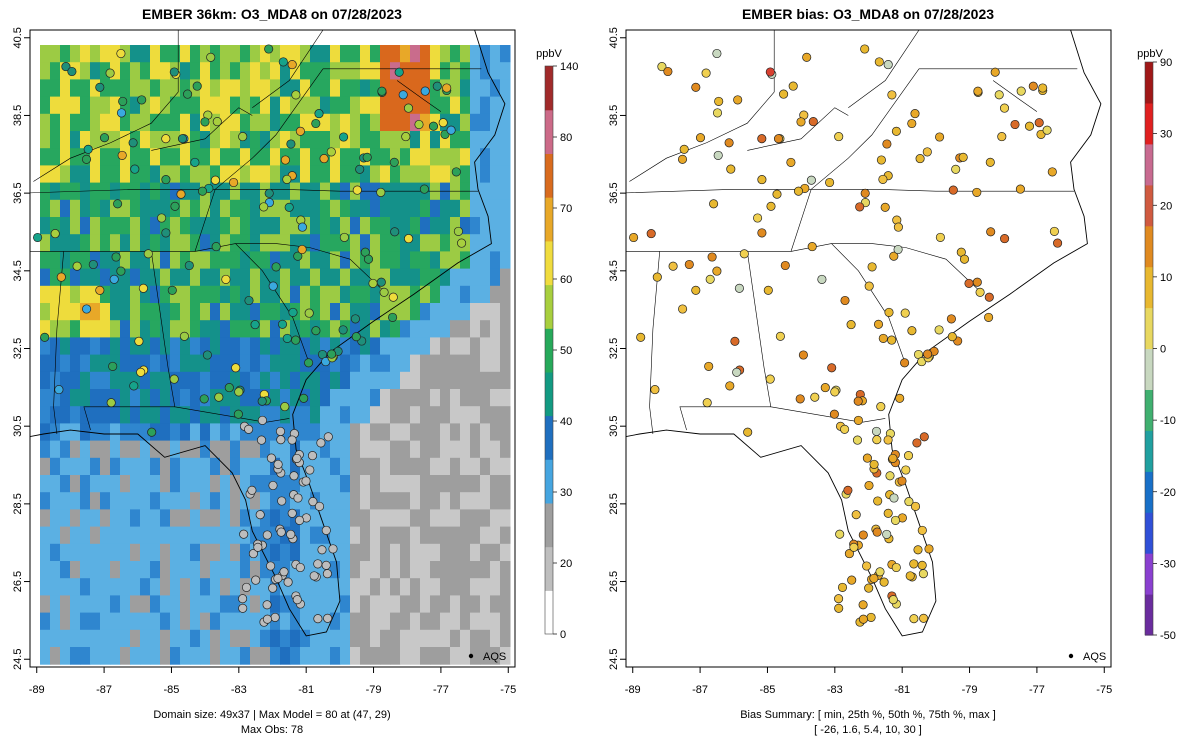 The width and height of the screenshot is (1200, 755). I want to click on x-tick-label: -85, so click(768, 690).